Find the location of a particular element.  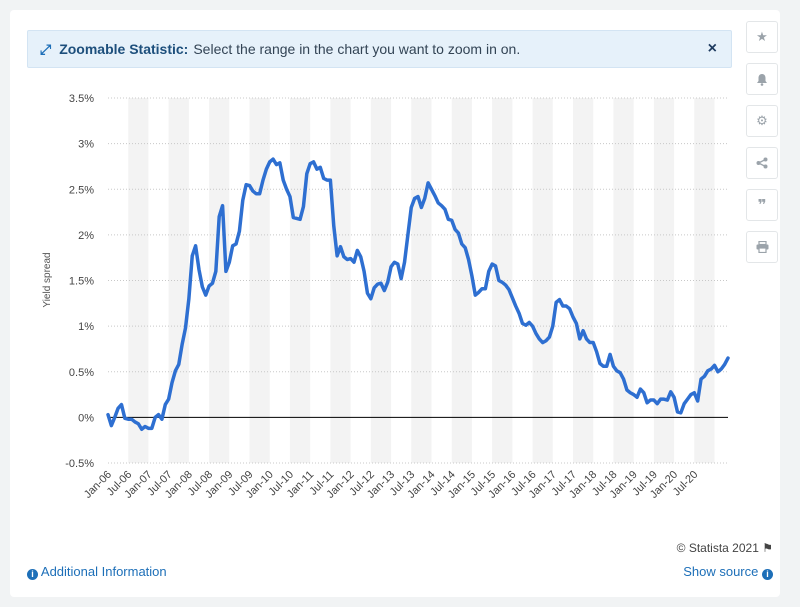

y-tick-label: 0.5% is located at coordinates (81, 373).